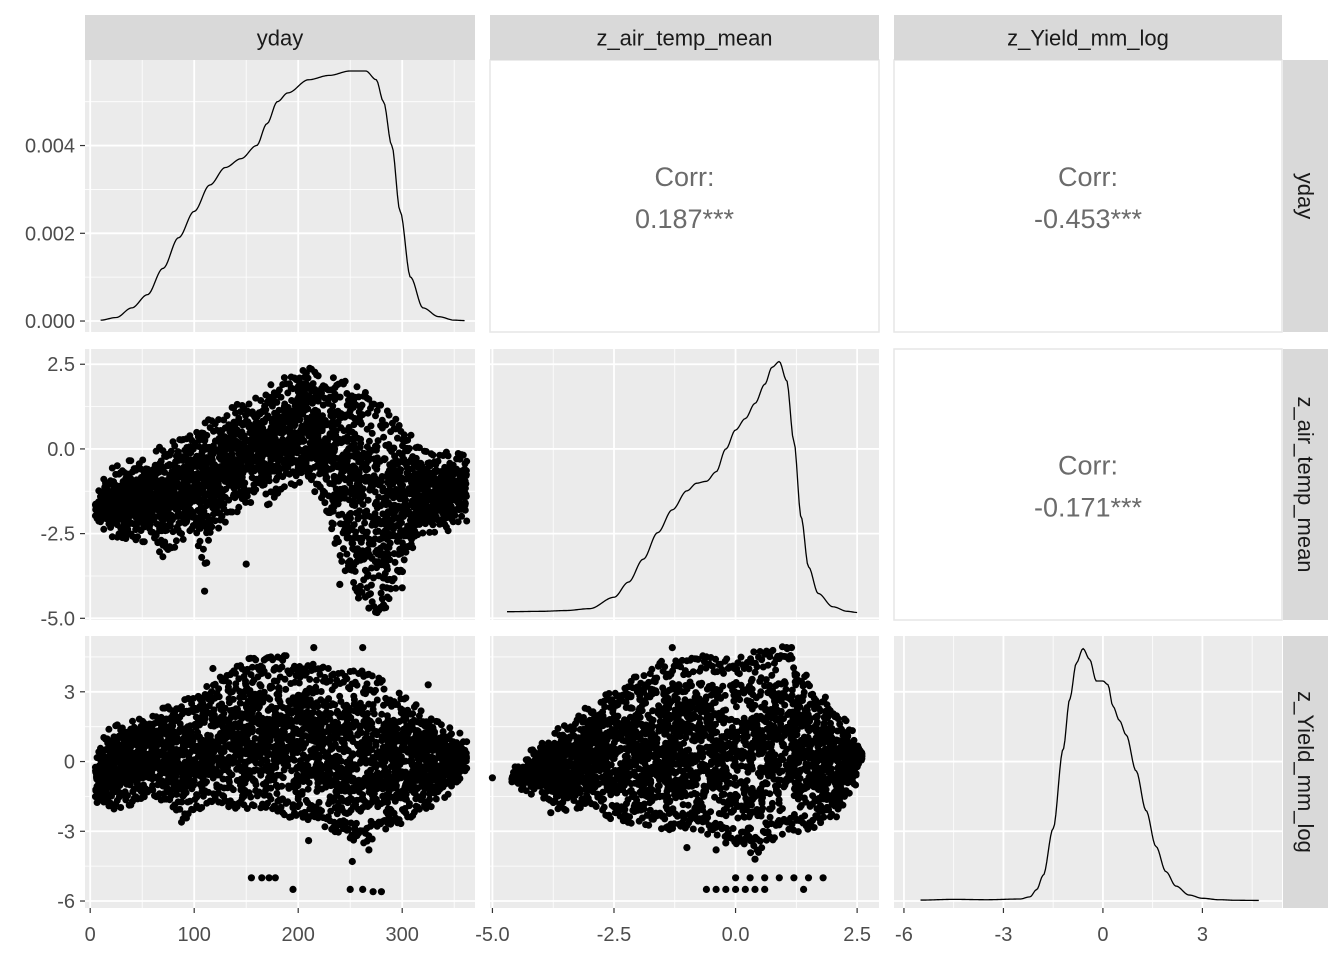 This screenshot has width=1344, height=960. What do you see at coordinates (50, 322) in the screenshot?
I see `y-tick-label: 0.000` at bounding box center [50, 322].